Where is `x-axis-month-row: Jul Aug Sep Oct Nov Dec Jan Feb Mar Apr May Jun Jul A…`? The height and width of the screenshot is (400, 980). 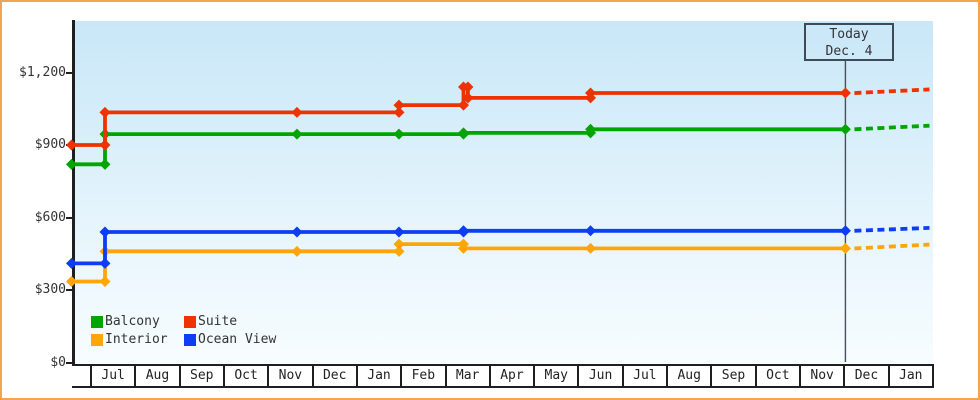 x-axis-month-row: Jul Aug Sep Oct Nov Dec Jan Feb Mar Apr May Jun Jul A… is located at coordinates (503, 376).